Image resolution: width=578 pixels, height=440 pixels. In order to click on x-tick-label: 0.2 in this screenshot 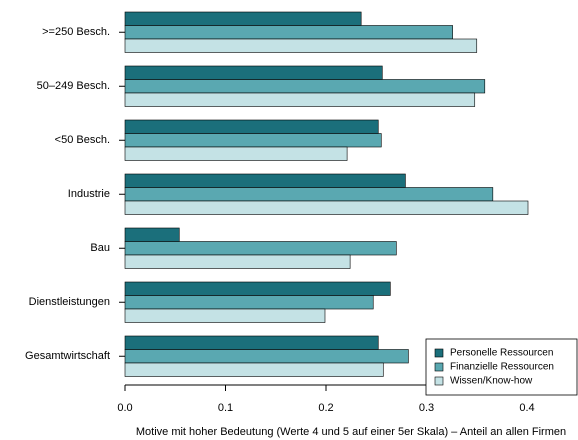, I will do `click(325, 408)`.